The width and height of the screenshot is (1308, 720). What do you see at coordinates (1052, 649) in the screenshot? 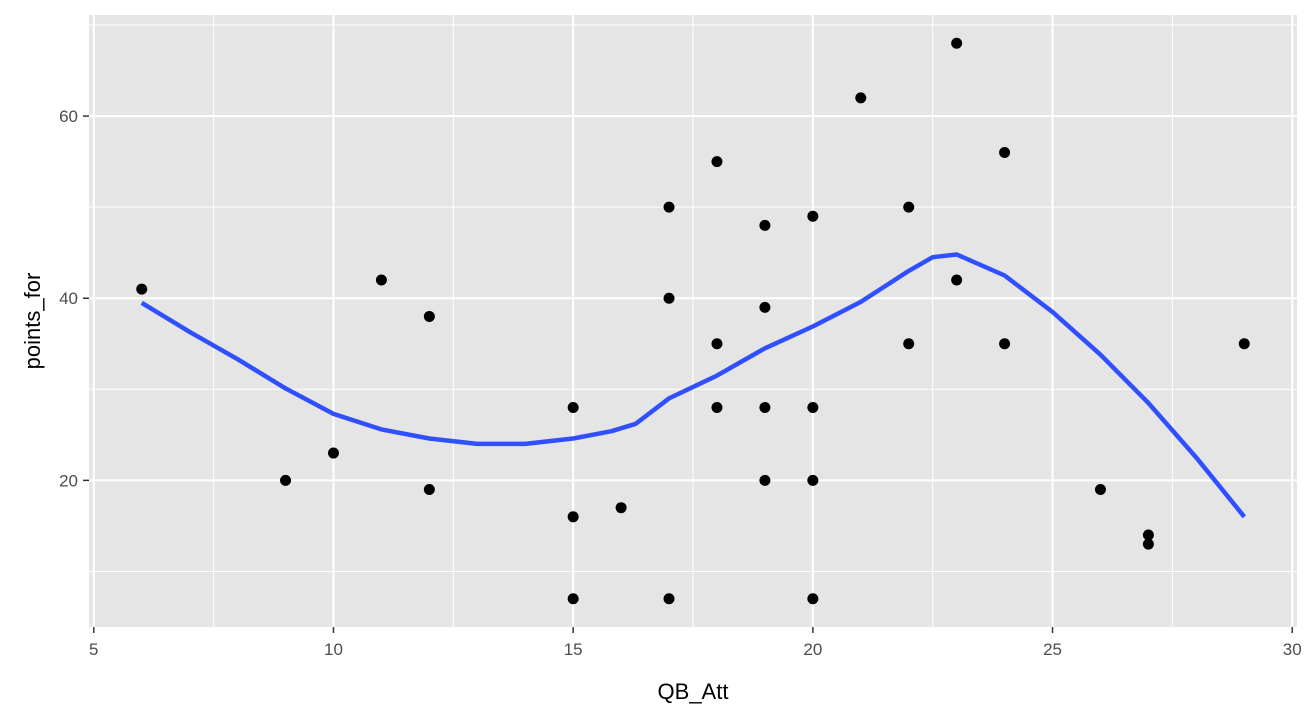
I see `x-tick-label: 25` at bounding box center [1052, 649].